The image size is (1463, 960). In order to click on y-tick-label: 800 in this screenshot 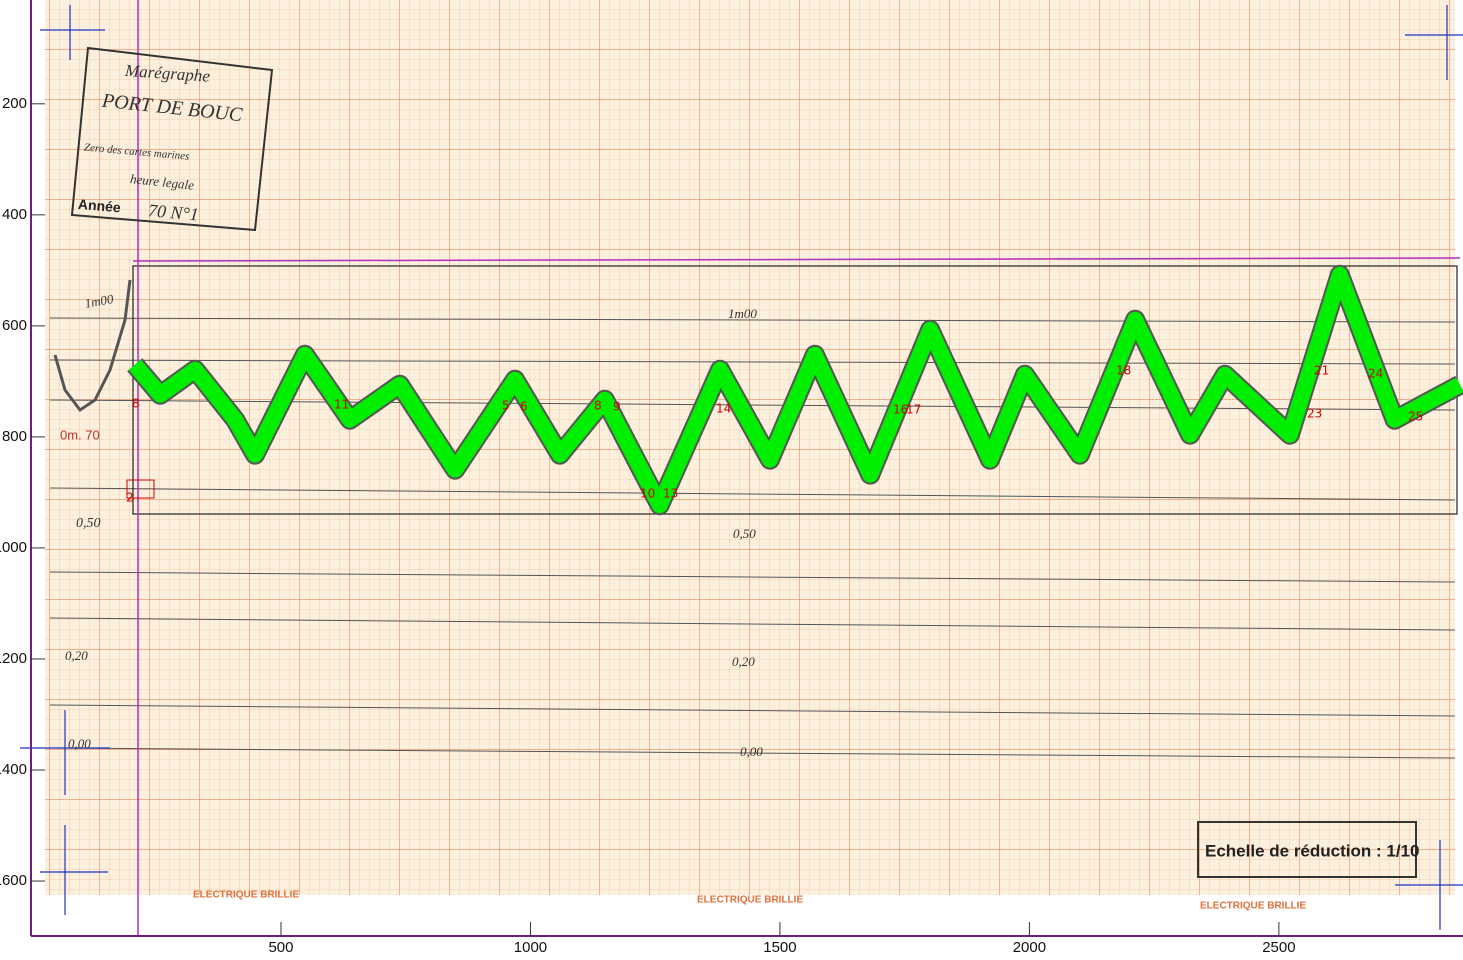, I will do `click(14, 436)`.